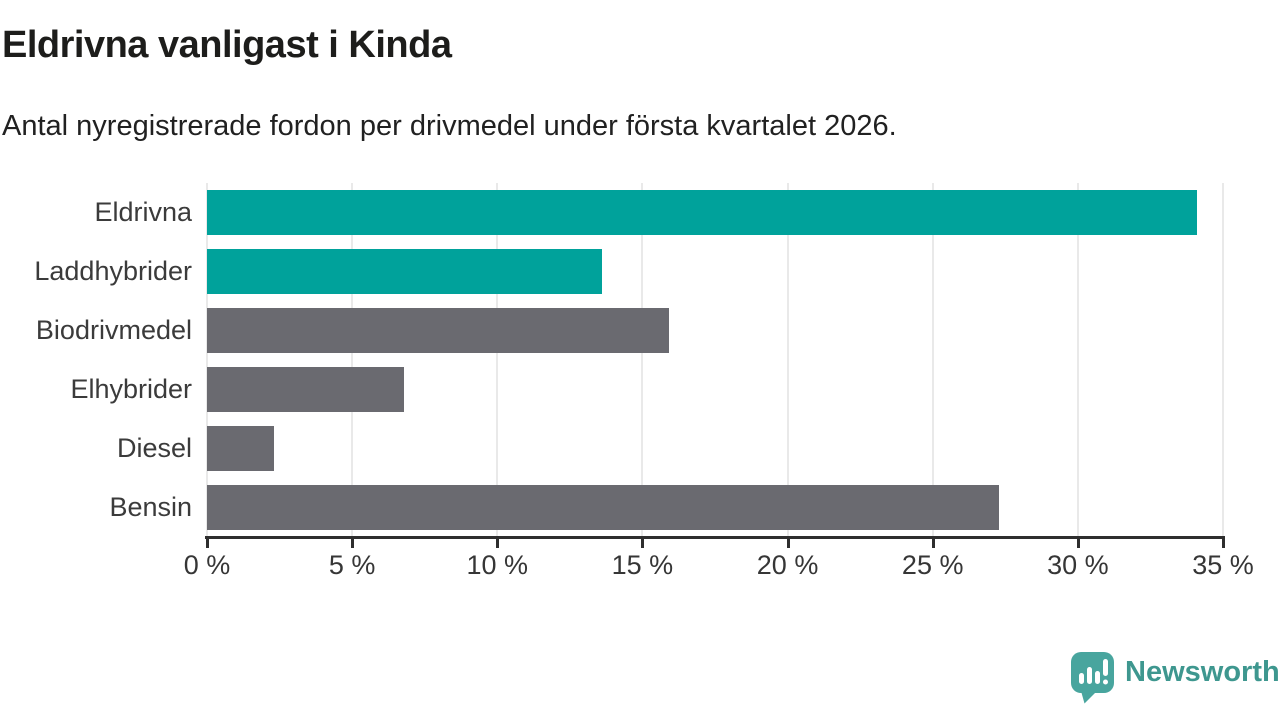  Describe the element at coordinates (1223, 565) in the screenshot. I see `x-tick-label-35: 35 %` at that location.